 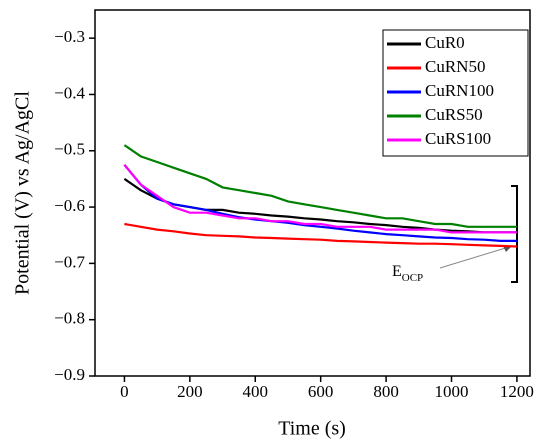 What do you see at coordinates (445, 42) in the screenshot?
I see `legend-label: CuR0` at bounding box center [445, 42].